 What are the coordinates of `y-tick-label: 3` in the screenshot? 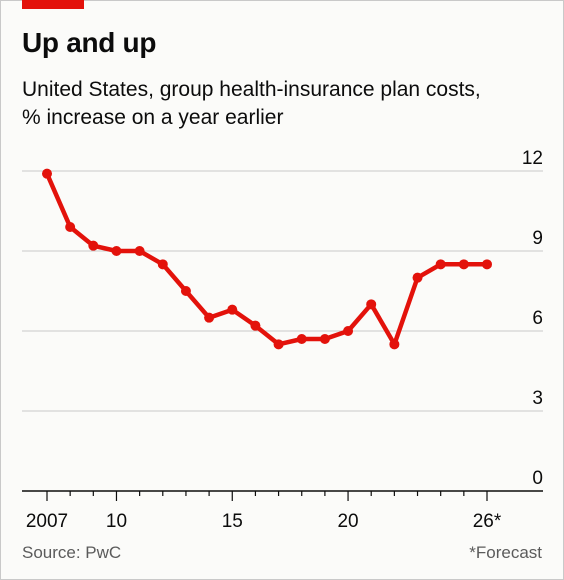 It's located at (537, 398).